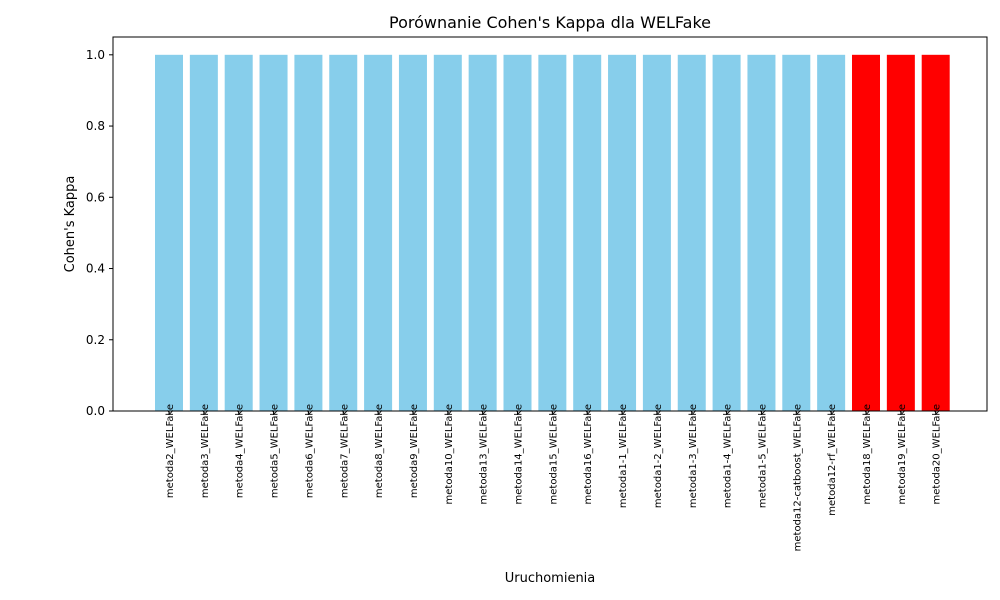 The height and width of the screenshot is (600, 1000). Describe the element at coordinates (95, 197) in the screenshot. I see `y-tick-label: 0.6` at that location.